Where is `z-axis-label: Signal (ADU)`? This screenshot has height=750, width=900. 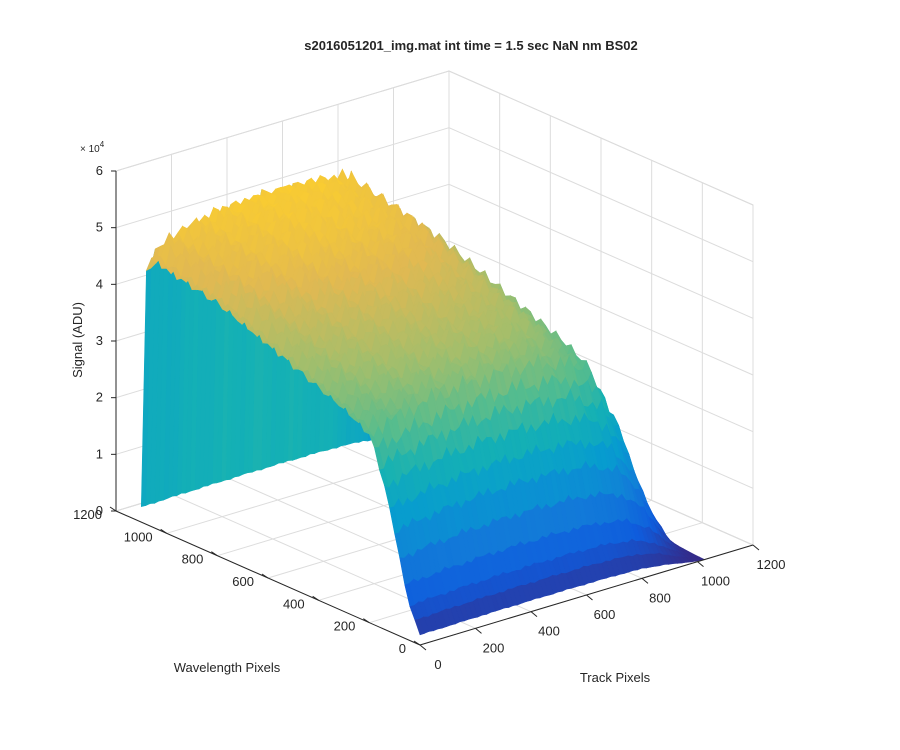 z-axis-label: Signal (ADU) is located at coordinates (77, 340).